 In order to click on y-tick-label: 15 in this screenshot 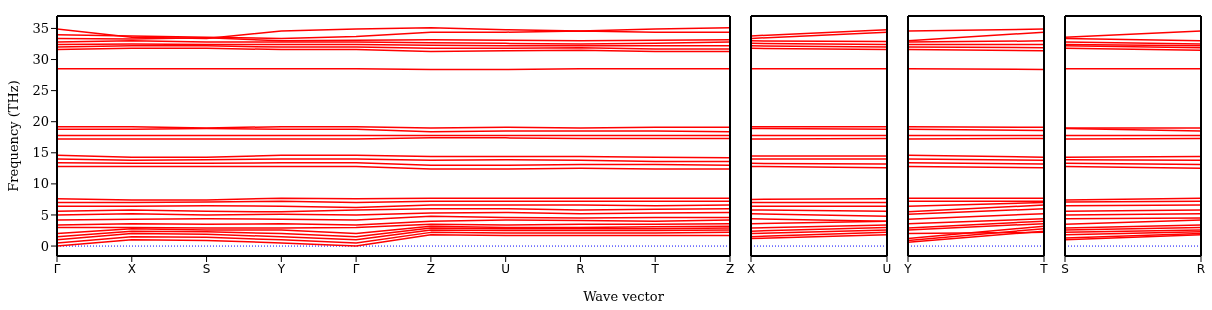, I will do `click(40, 153)`.